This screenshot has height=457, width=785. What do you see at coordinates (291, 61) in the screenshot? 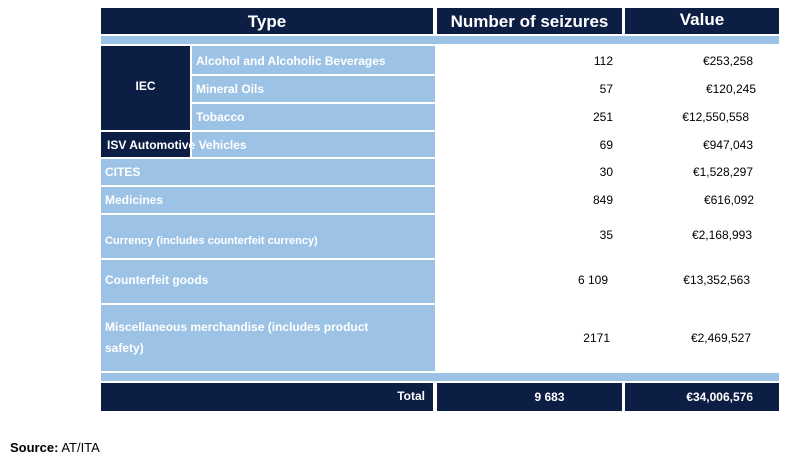
I see `row-label-alcohol: Alcohol and Alcoholic Beverages` at bounding box center [291, 61].